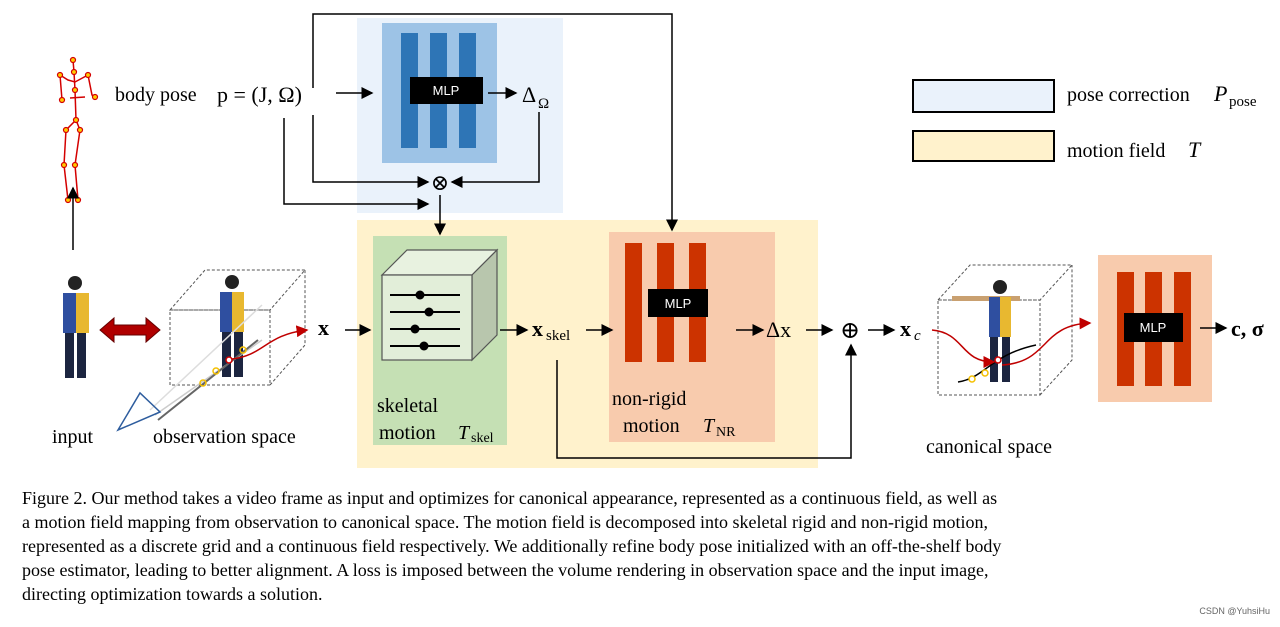 This screenshot has width=1280, height=627. I want to click on skeletal-motion-module: skeletal motion T skel, so click(440, 341).